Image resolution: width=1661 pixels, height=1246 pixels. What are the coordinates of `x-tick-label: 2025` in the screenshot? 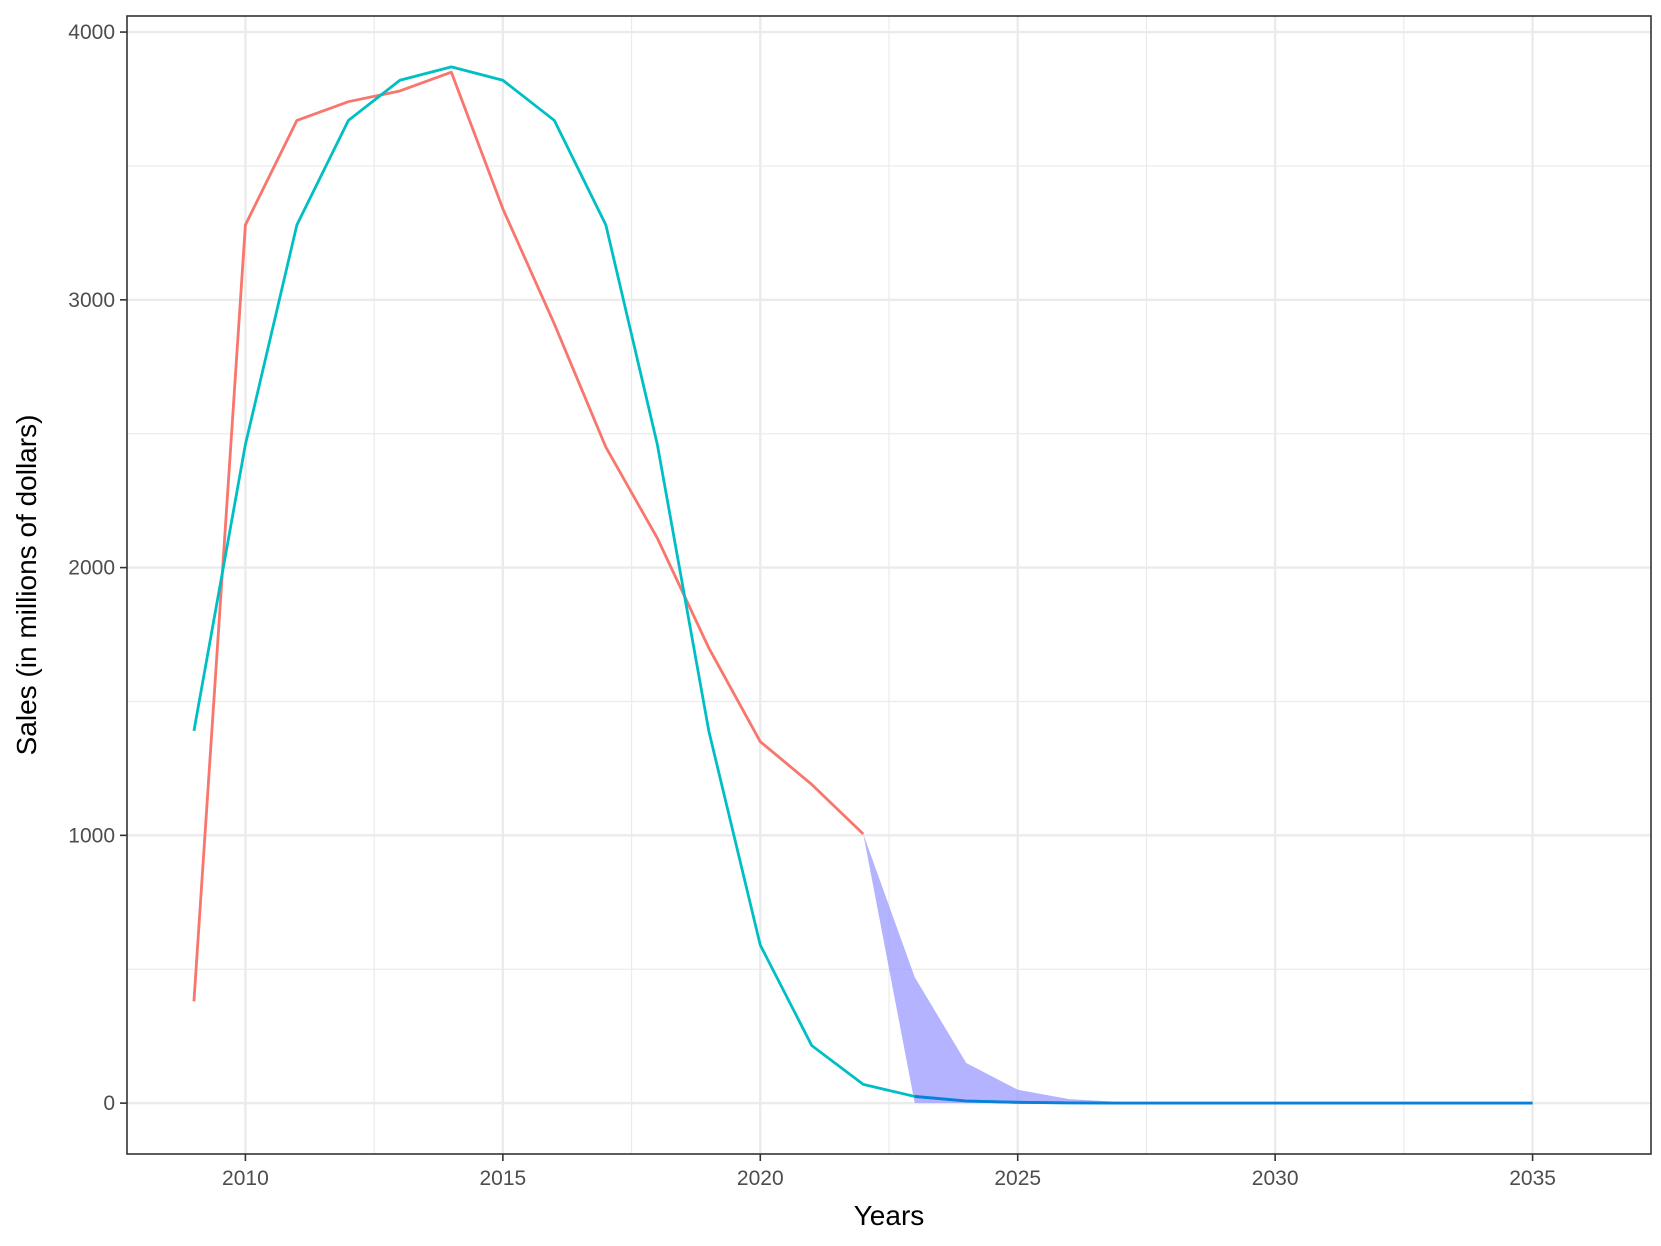 It's located at (1017, 1178).